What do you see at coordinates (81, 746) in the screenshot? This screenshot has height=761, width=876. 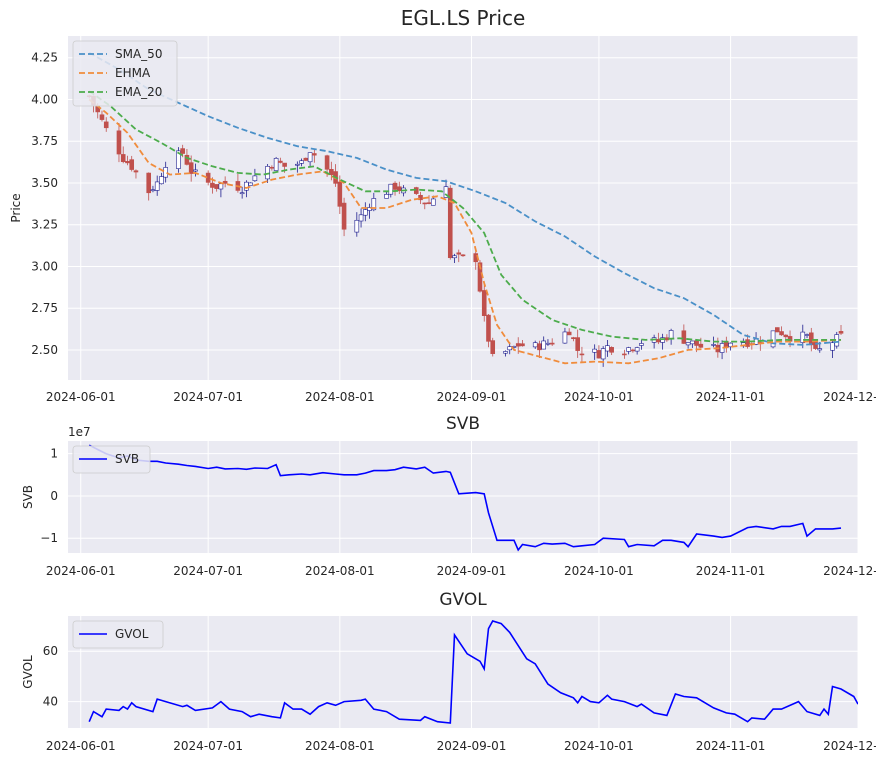 I see `gvol-x-tick-label: 2024-06-01` at bounding box center [81, 746].